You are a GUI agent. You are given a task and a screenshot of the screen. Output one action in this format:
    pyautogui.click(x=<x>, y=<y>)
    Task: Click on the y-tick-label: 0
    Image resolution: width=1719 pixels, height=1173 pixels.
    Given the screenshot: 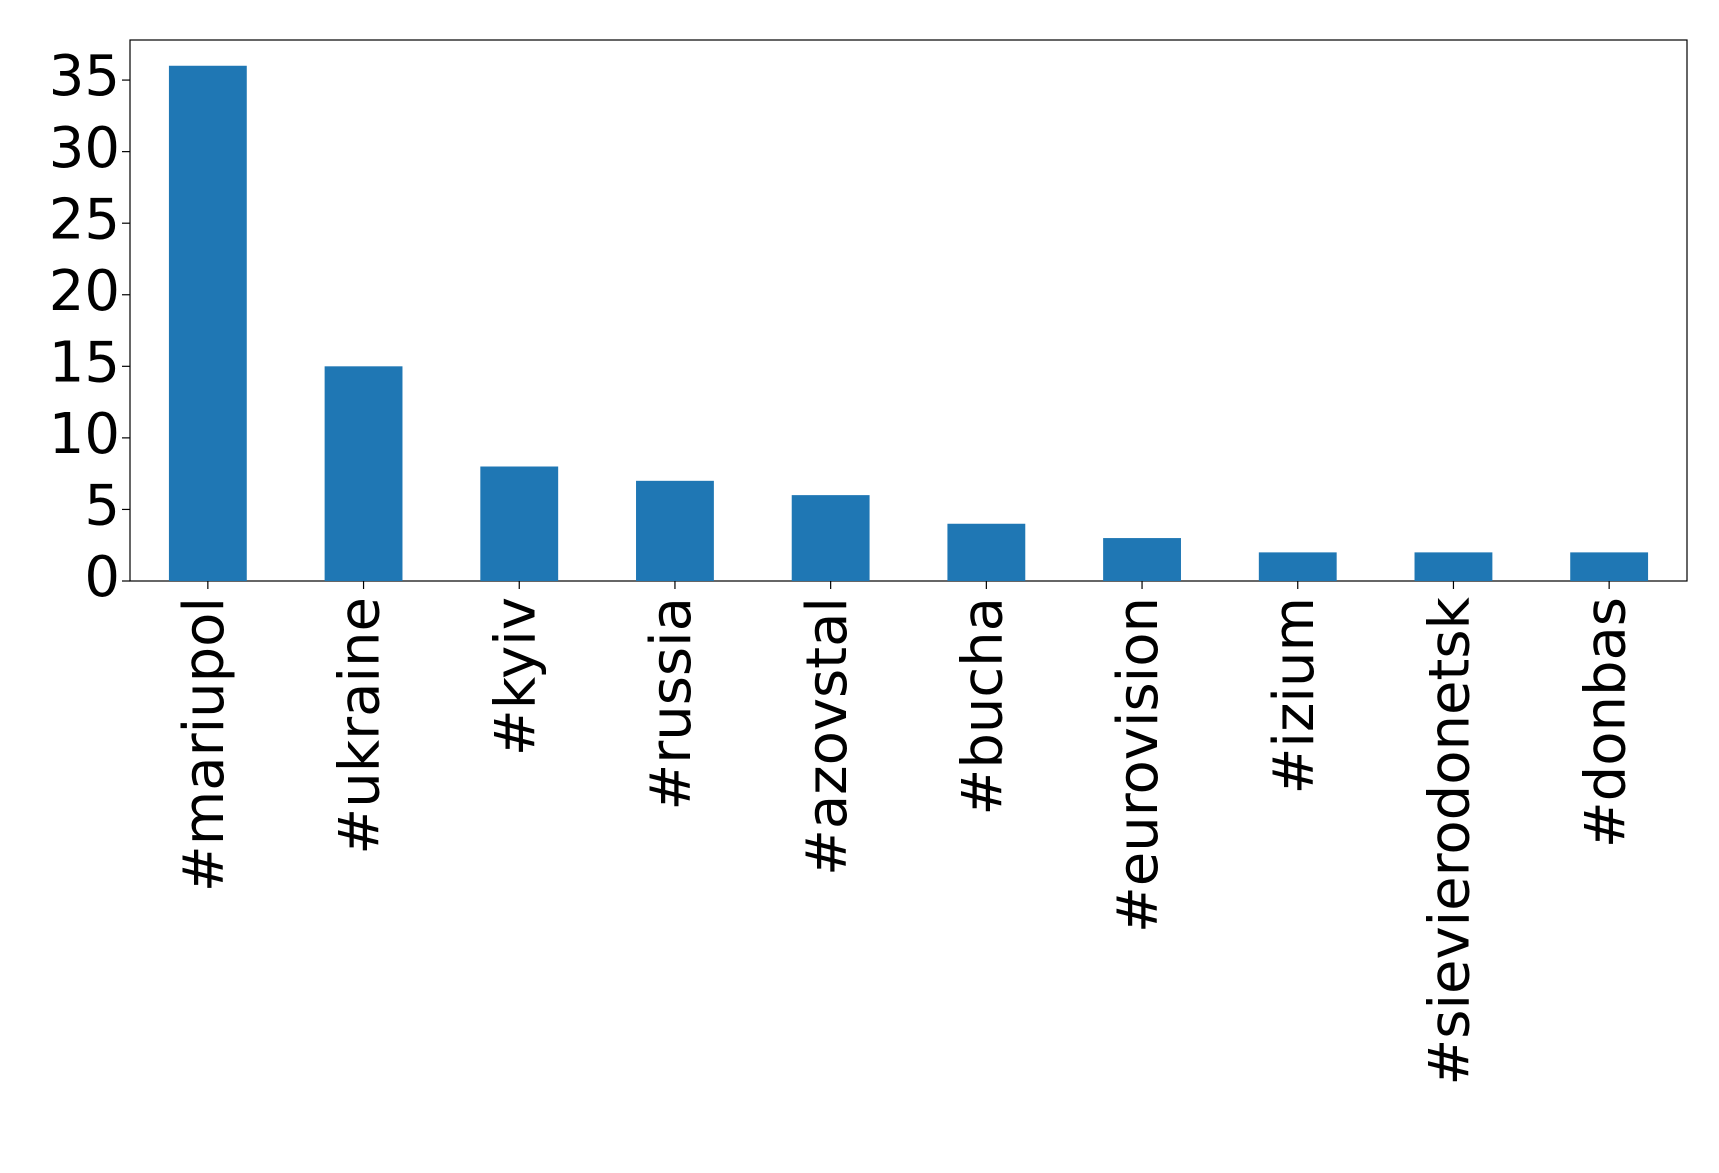 What is the action you would take?
    pyautogui.click(x=102, y=577)
    